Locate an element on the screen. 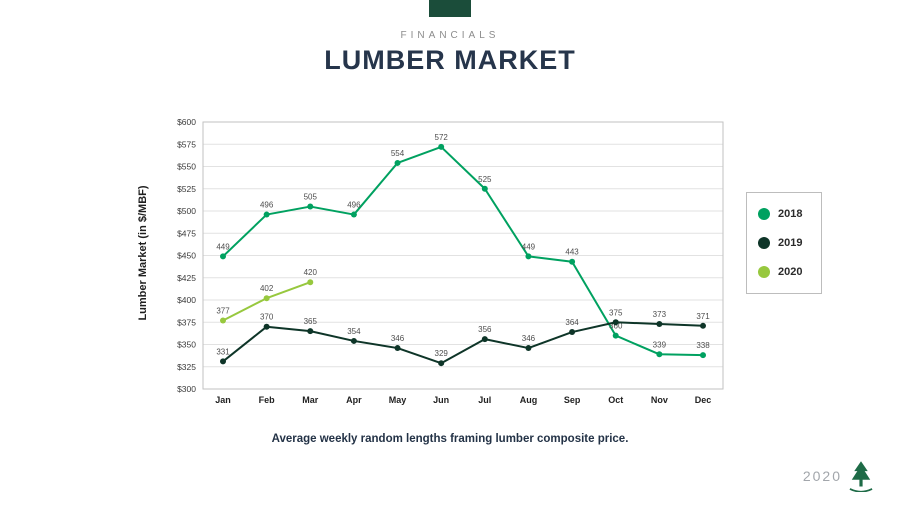 This screenshot has height=506, width=900. data-label: 371 is located at coordinates (703, 316).